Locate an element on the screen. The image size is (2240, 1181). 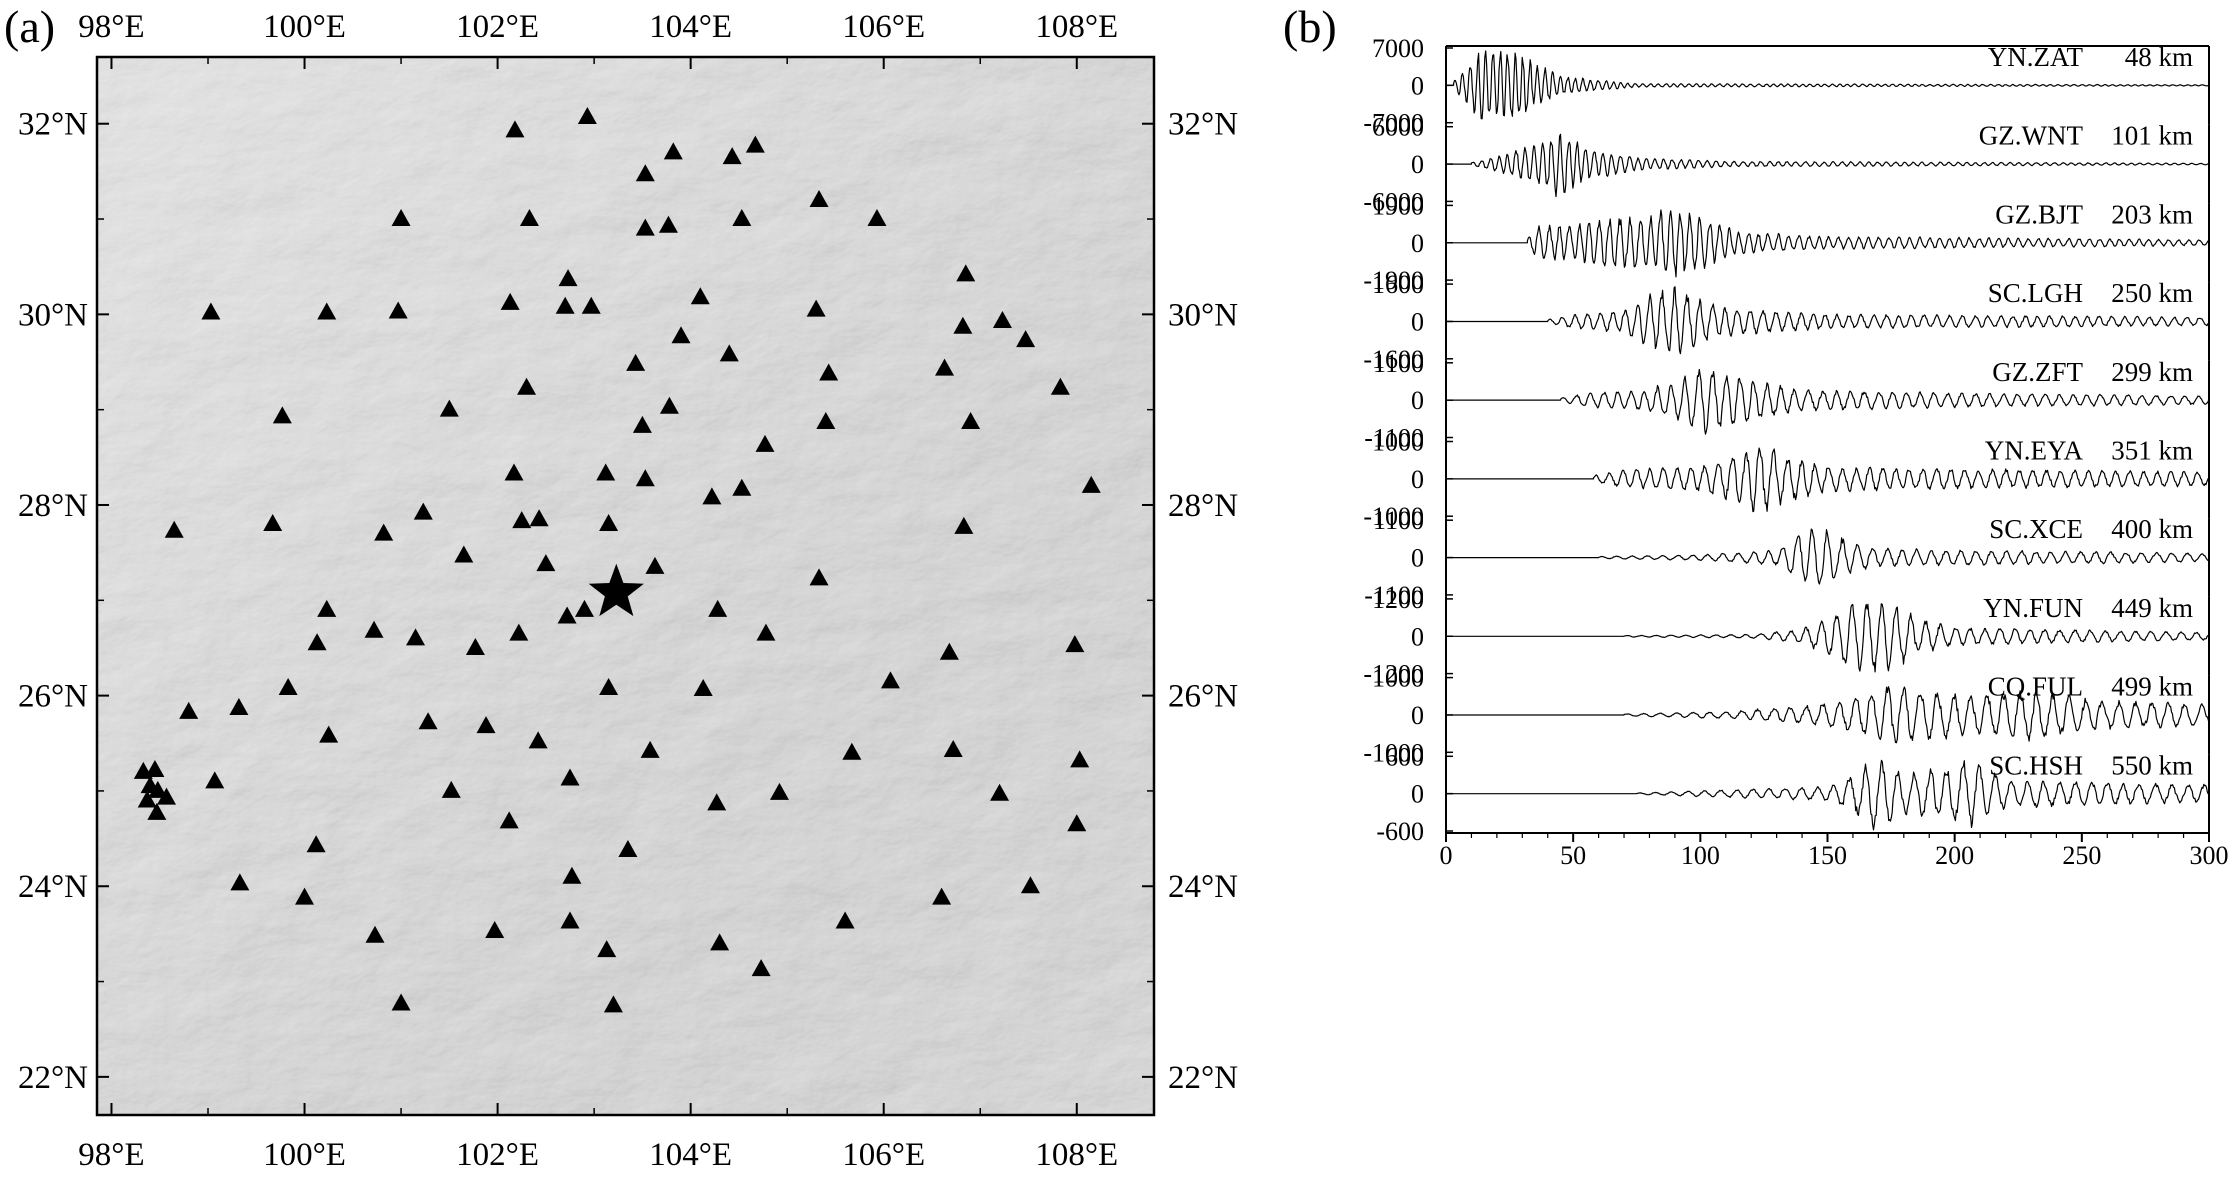
lat-label-left: 28°N is located at coordinates (53, 506).